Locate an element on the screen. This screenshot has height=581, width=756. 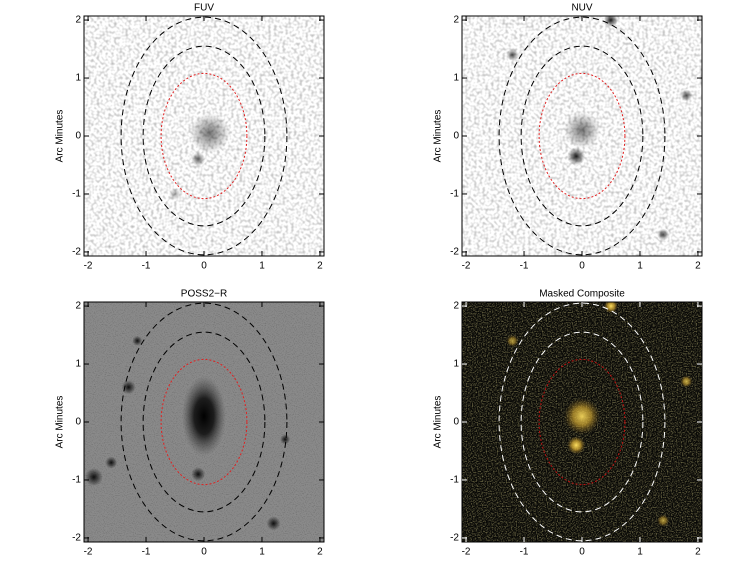
panel-title: NUV is located at coordinates (581, 8).